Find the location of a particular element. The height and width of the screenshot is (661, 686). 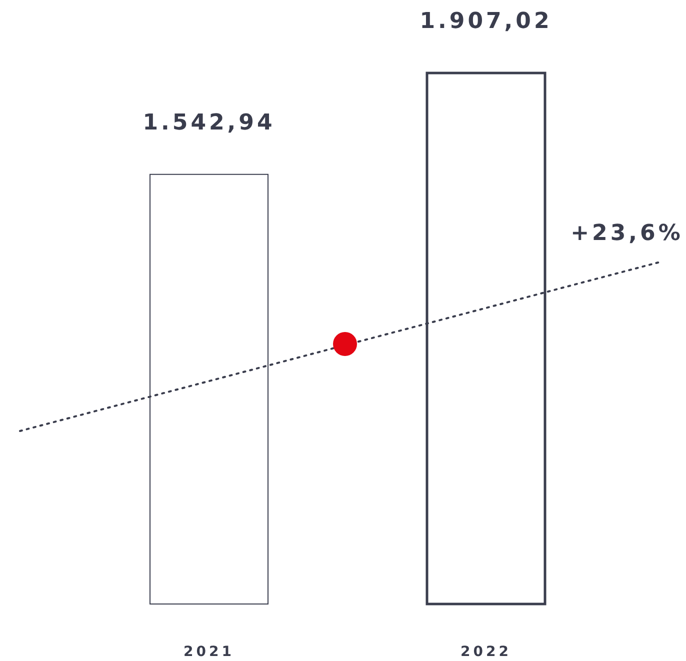

data-label: 1.907,02 is located at coordinates (486, 21).